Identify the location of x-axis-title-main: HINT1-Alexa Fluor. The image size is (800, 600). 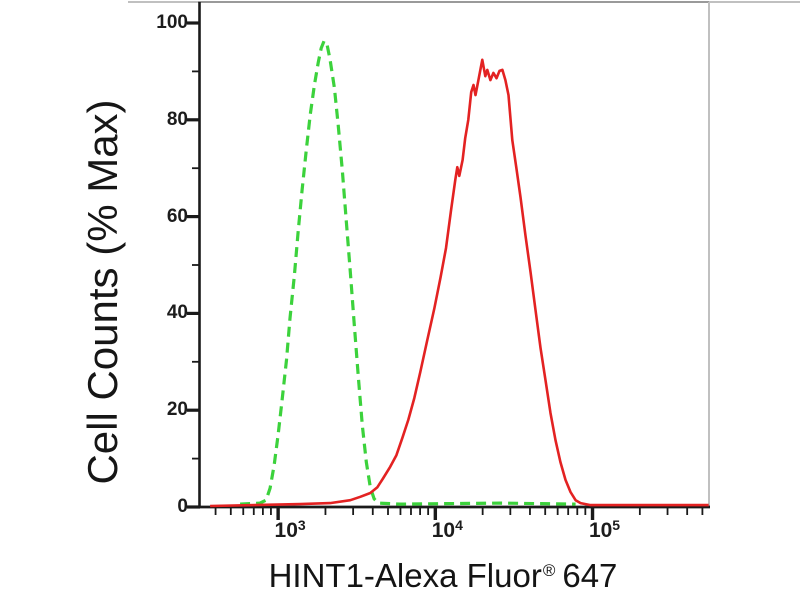
(405, 575).